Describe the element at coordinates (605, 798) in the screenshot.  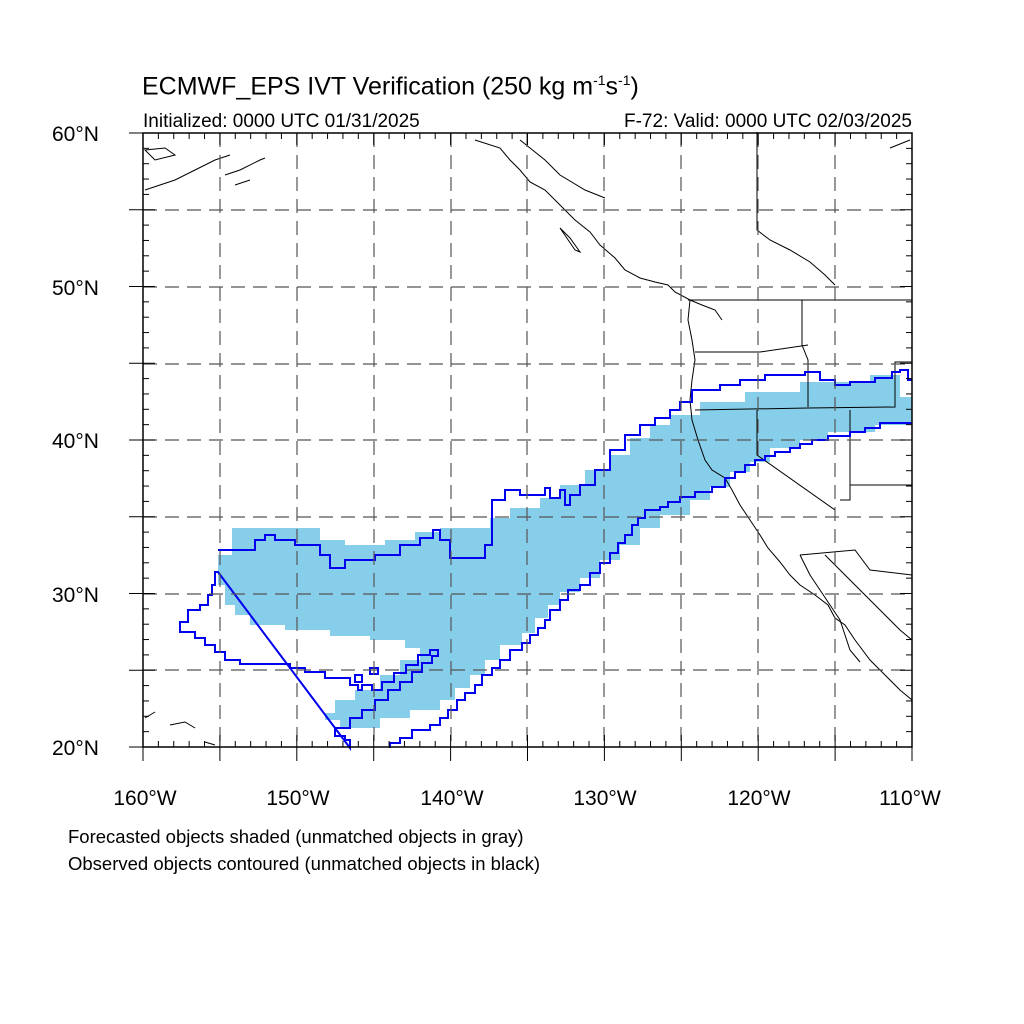
I see `lon-label-130w: 130°W` at that location.